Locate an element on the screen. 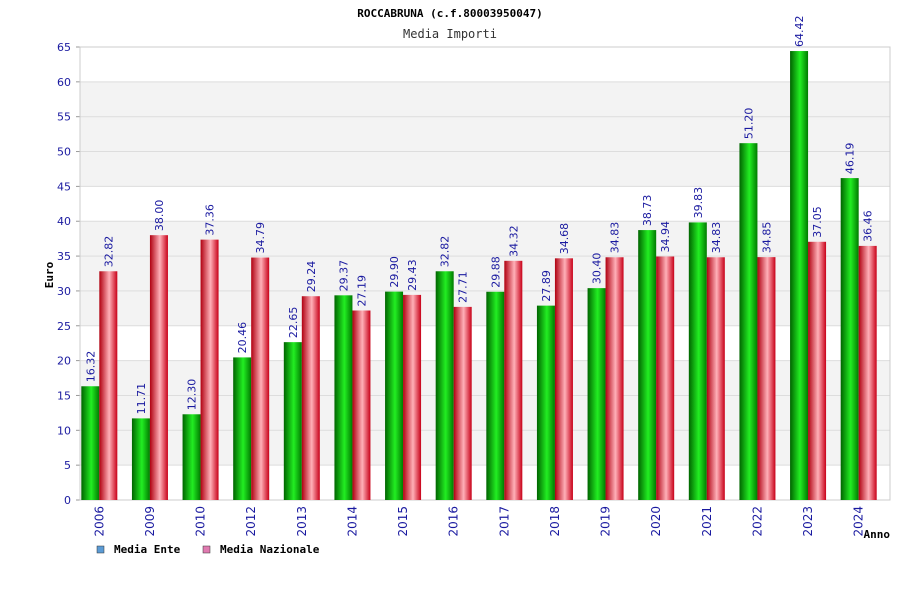 The width and height of the screenshot is (900, 600). y-tick-label: 20 is located at coordinates (64, 361).